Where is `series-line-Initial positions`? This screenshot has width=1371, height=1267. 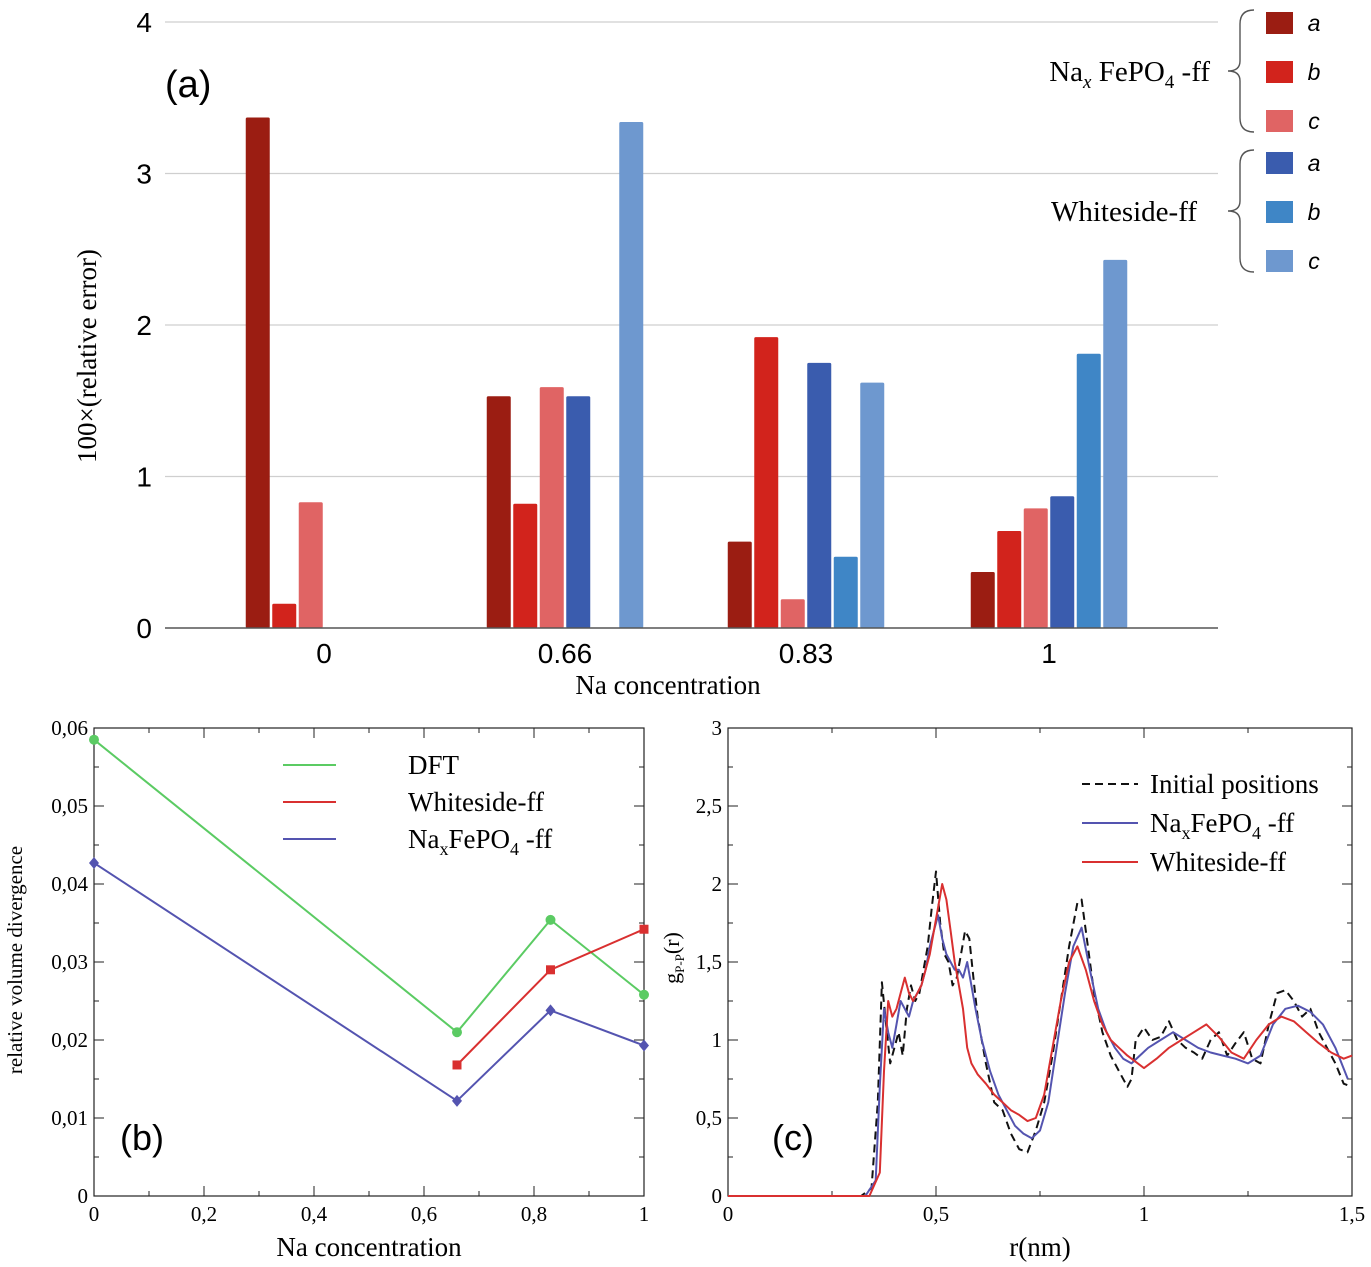 series-line-Initial positions is located at coordinates (1040, 1033).